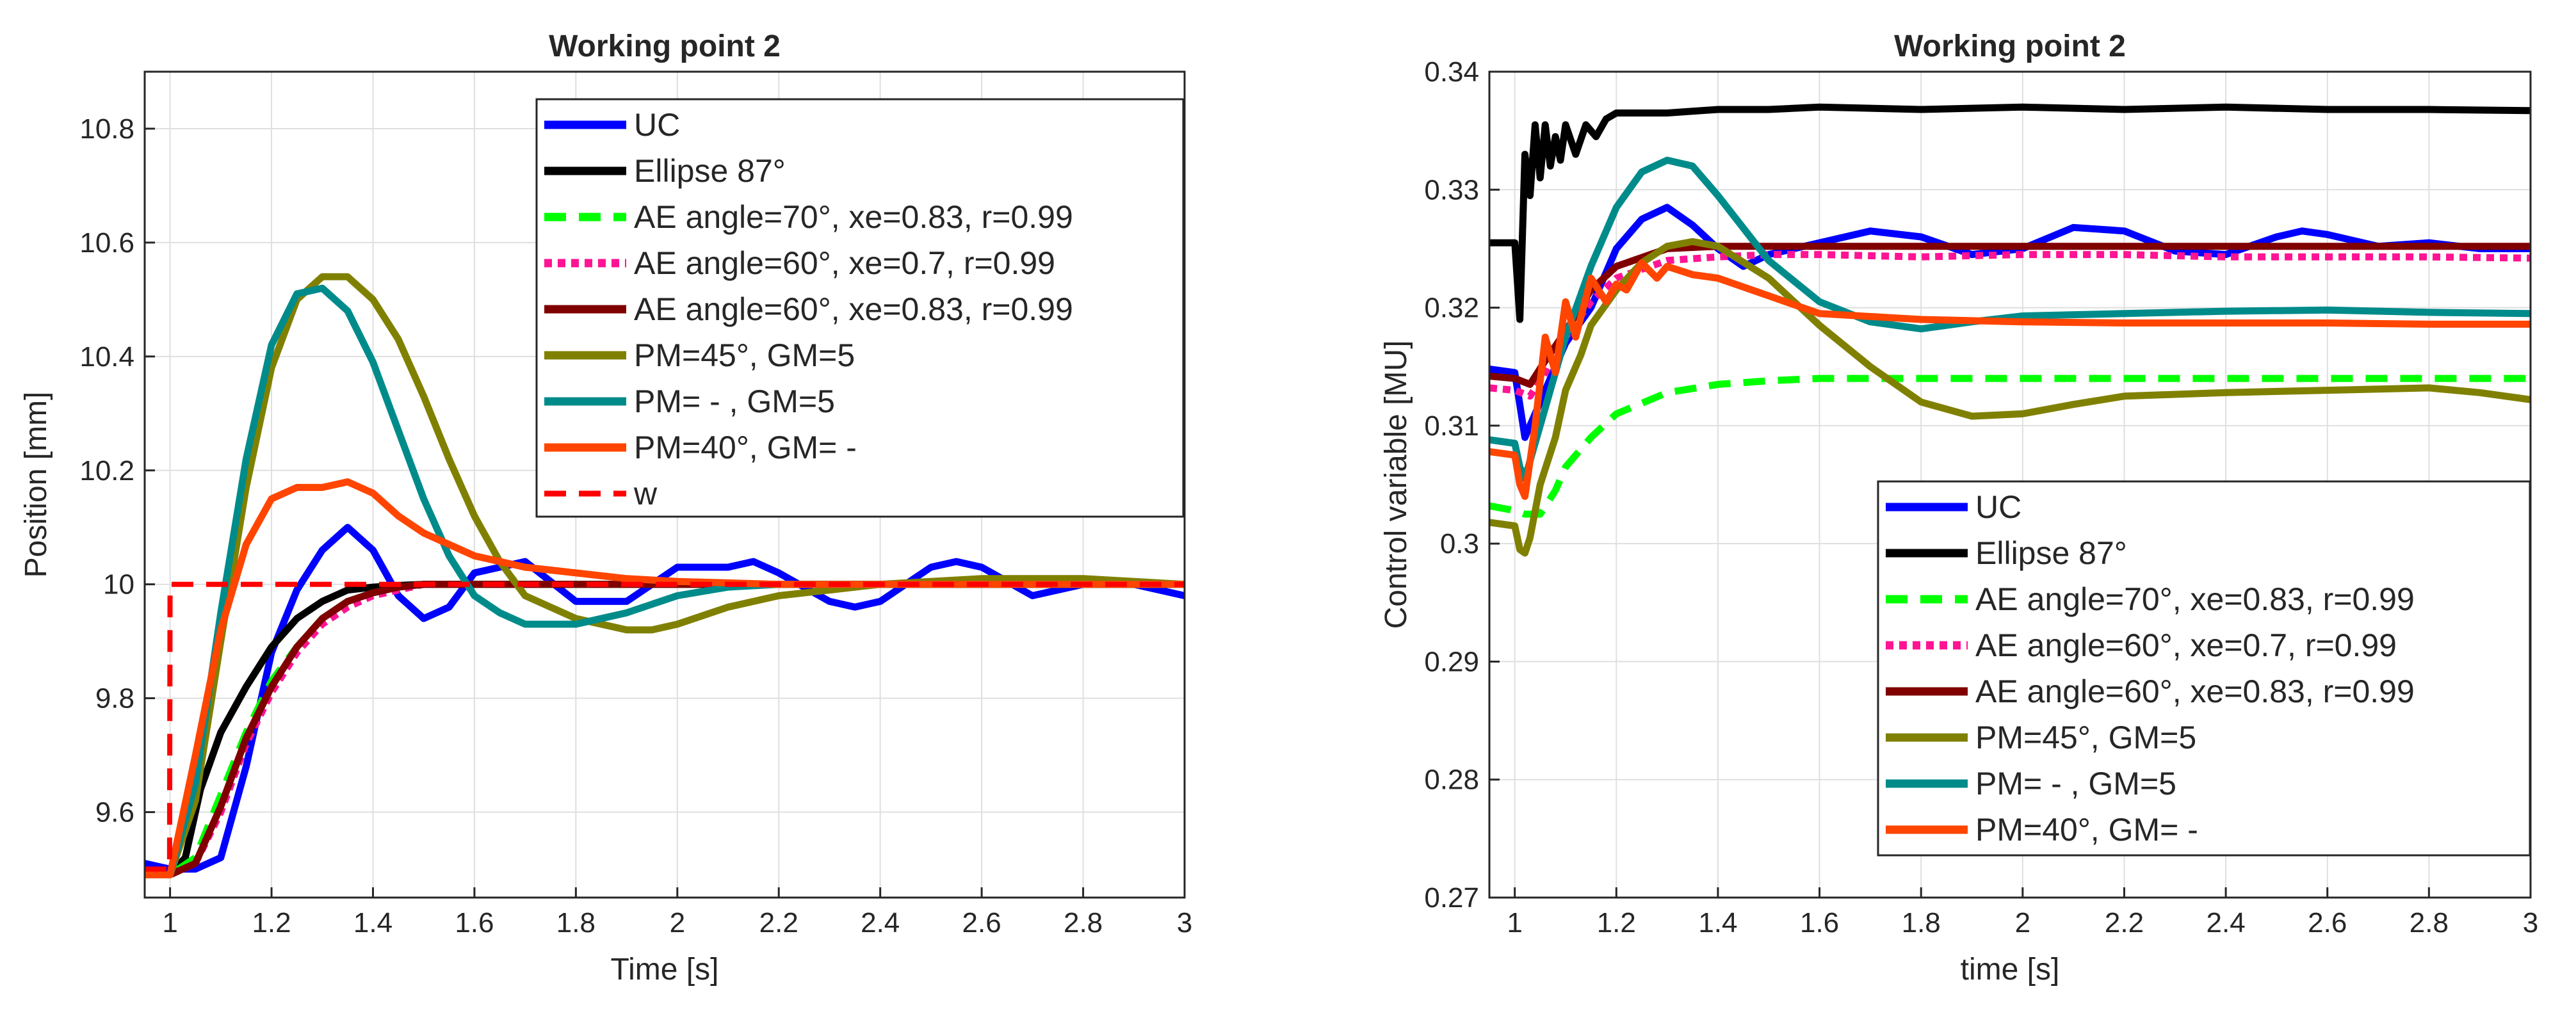  I want to click on left-y-tick-label: 10.6, so click(106, 243).